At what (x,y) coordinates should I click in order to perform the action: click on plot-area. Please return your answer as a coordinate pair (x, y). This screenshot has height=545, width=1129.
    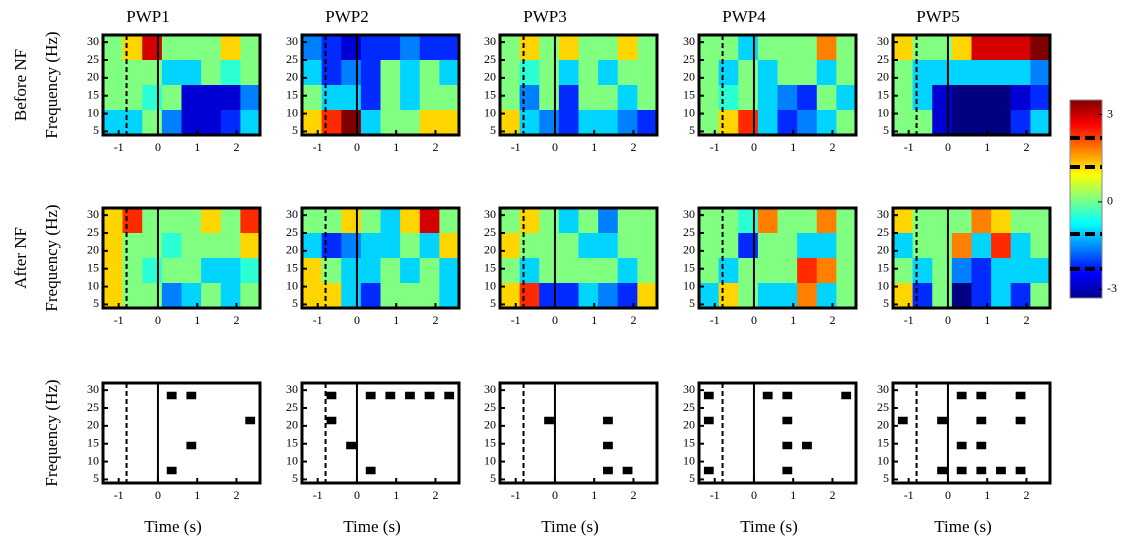
    Looking at the image, I should click on (380, 433).